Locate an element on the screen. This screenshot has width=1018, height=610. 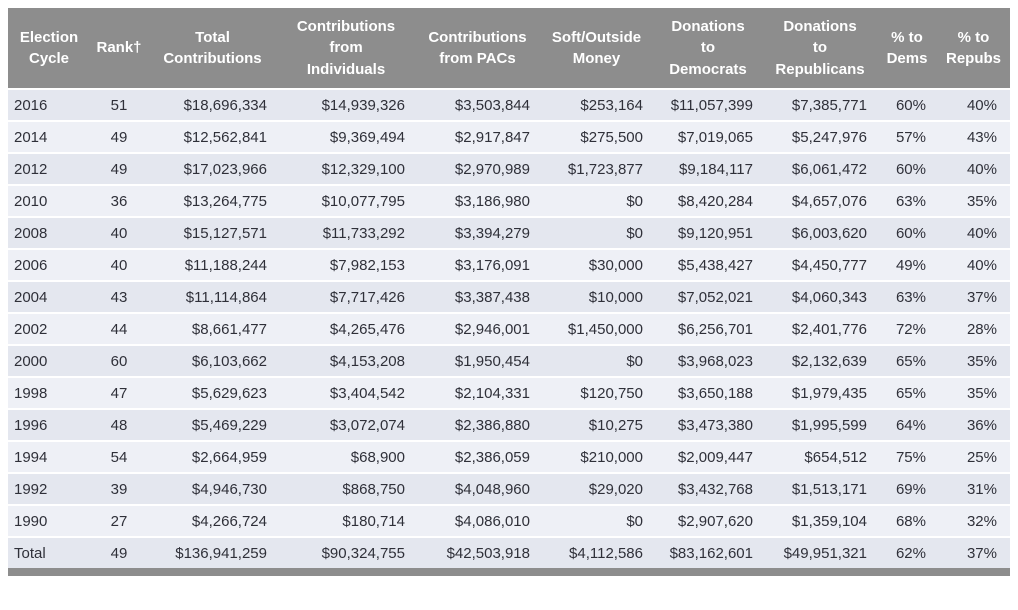
column-header-pct-dems: % to Dems is located at coordinates (907, 48).